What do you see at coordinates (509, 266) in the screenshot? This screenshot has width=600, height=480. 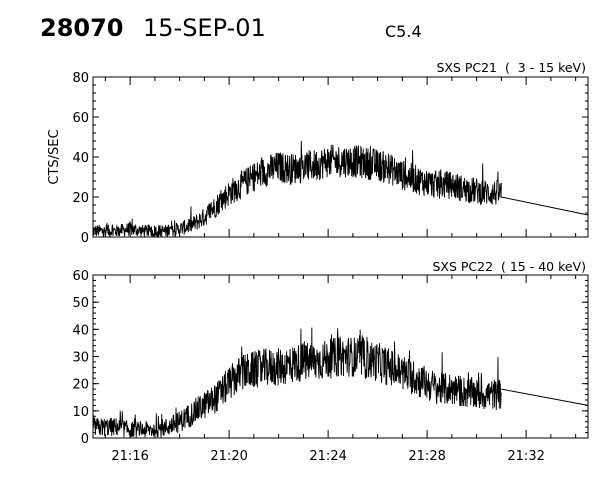 I see `panel-bottom-title: SXS PC22 ( 15 - 40 keV)` at bounding box center [509, 266].